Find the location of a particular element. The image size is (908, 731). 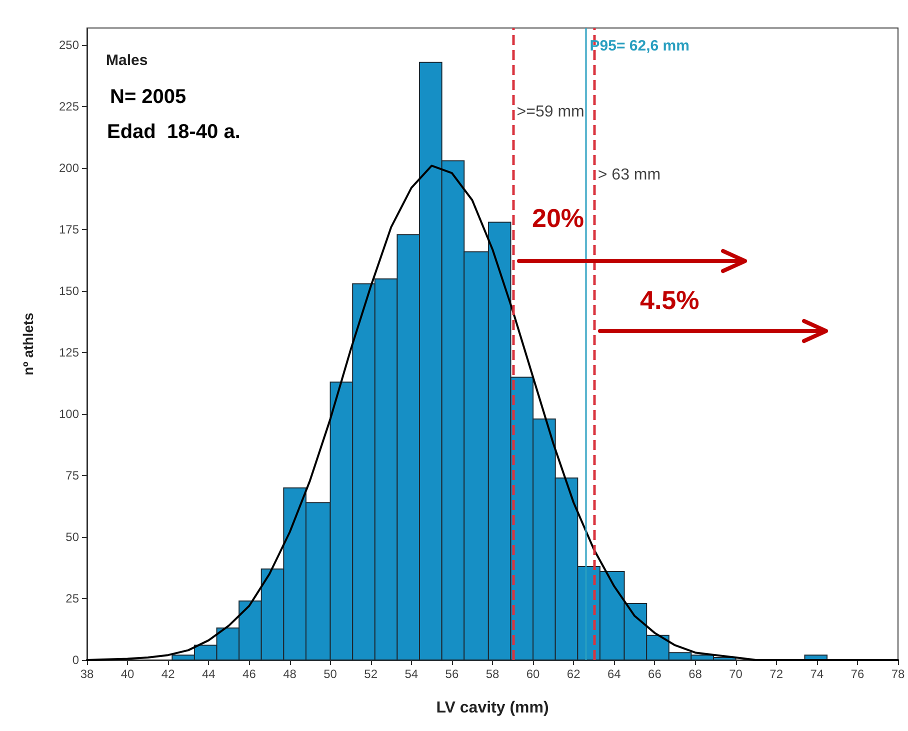

y-tick-label: 175 is located at coordinates (69, 229).